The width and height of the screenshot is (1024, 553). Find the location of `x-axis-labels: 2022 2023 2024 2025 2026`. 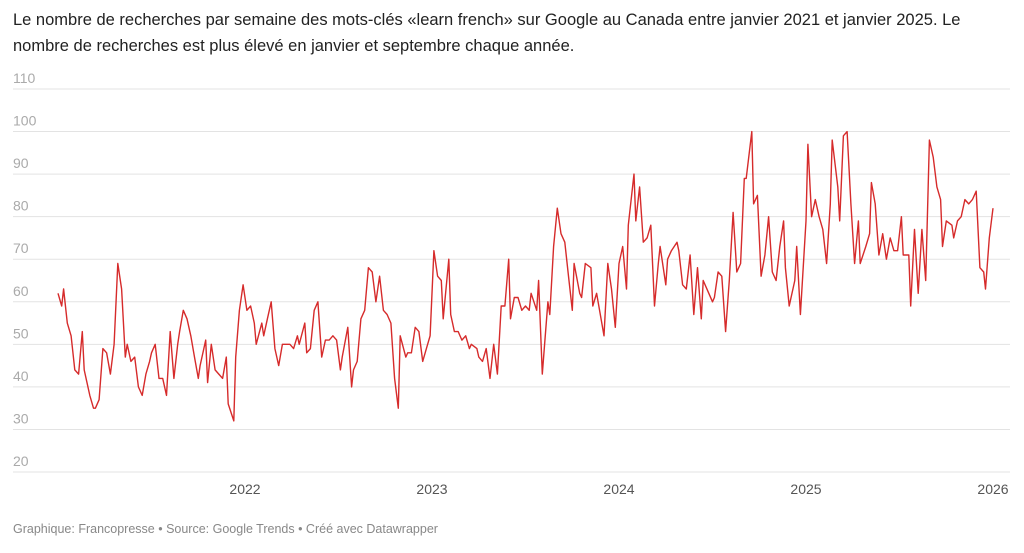

x-axis-labels: 2022 2023 2024 2025 2026 is located at coordinates (618, 489).